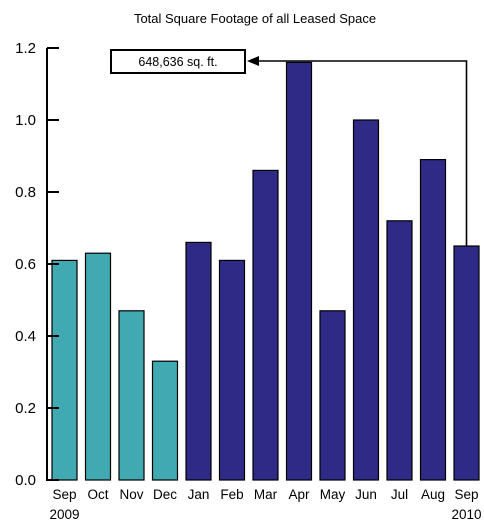 Image resolution: width=484 pixels, height=523 pixels. What do you see at coordinates (25, 480) in the screenshot?
I see `y-tick-label: 0.0` at bounding box center [25, 480].